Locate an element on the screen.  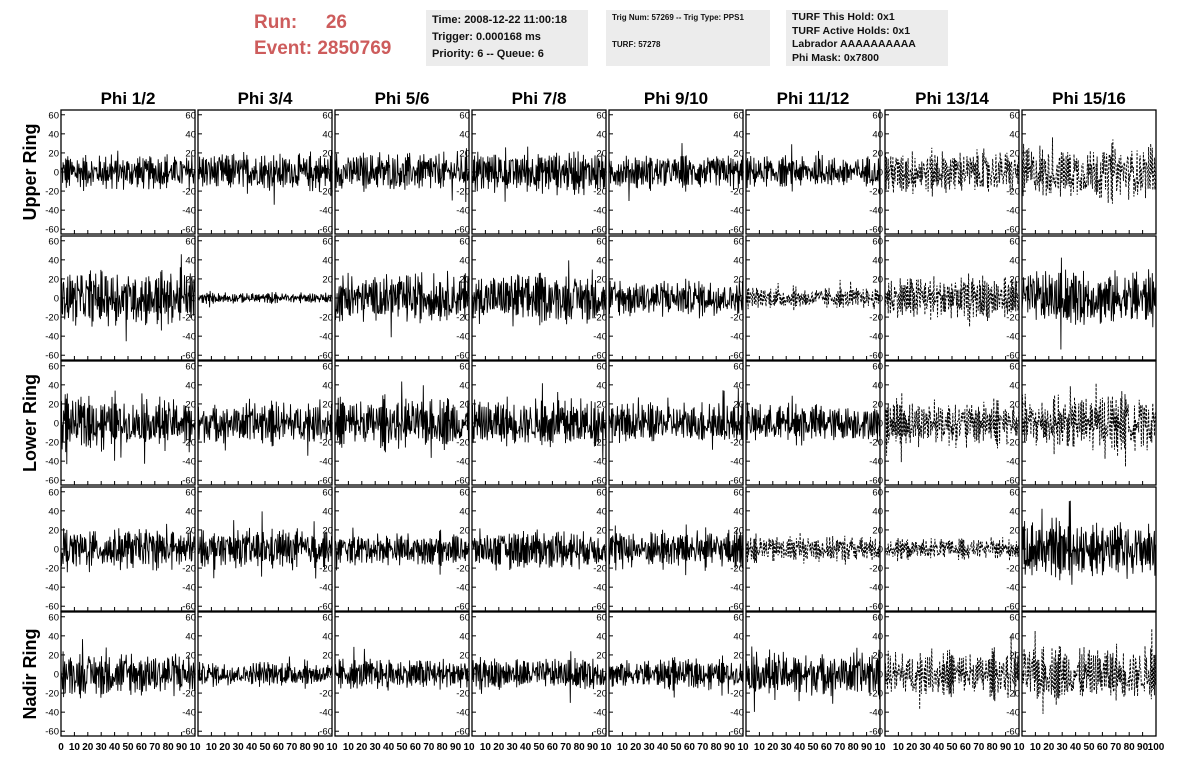
event-row: Event: 2850769 is located at coordinates (322, 49).